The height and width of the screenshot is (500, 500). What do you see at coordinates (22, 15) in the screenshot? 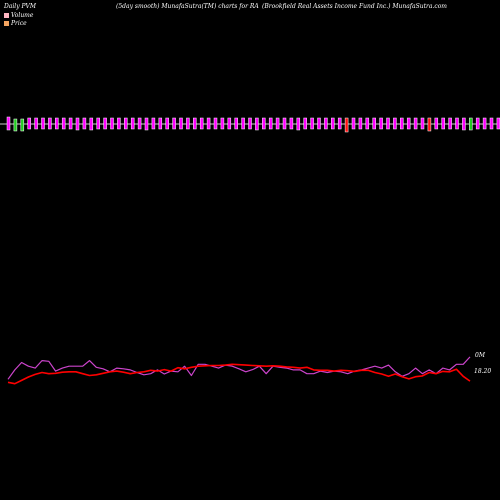
I see `legend-volume-label: Volume` at bounding box center [22, 15].